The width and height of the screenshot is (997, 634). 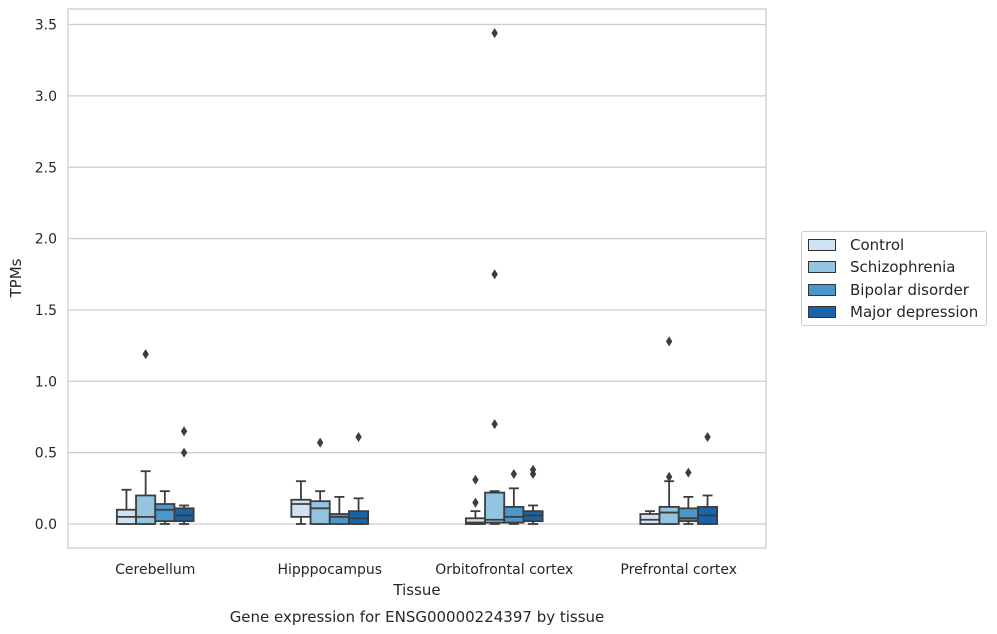 What do you see at coordinates (126, 506) in the screenshot?
I see `box-cerebellum-control` at bounding box center [126, 506].